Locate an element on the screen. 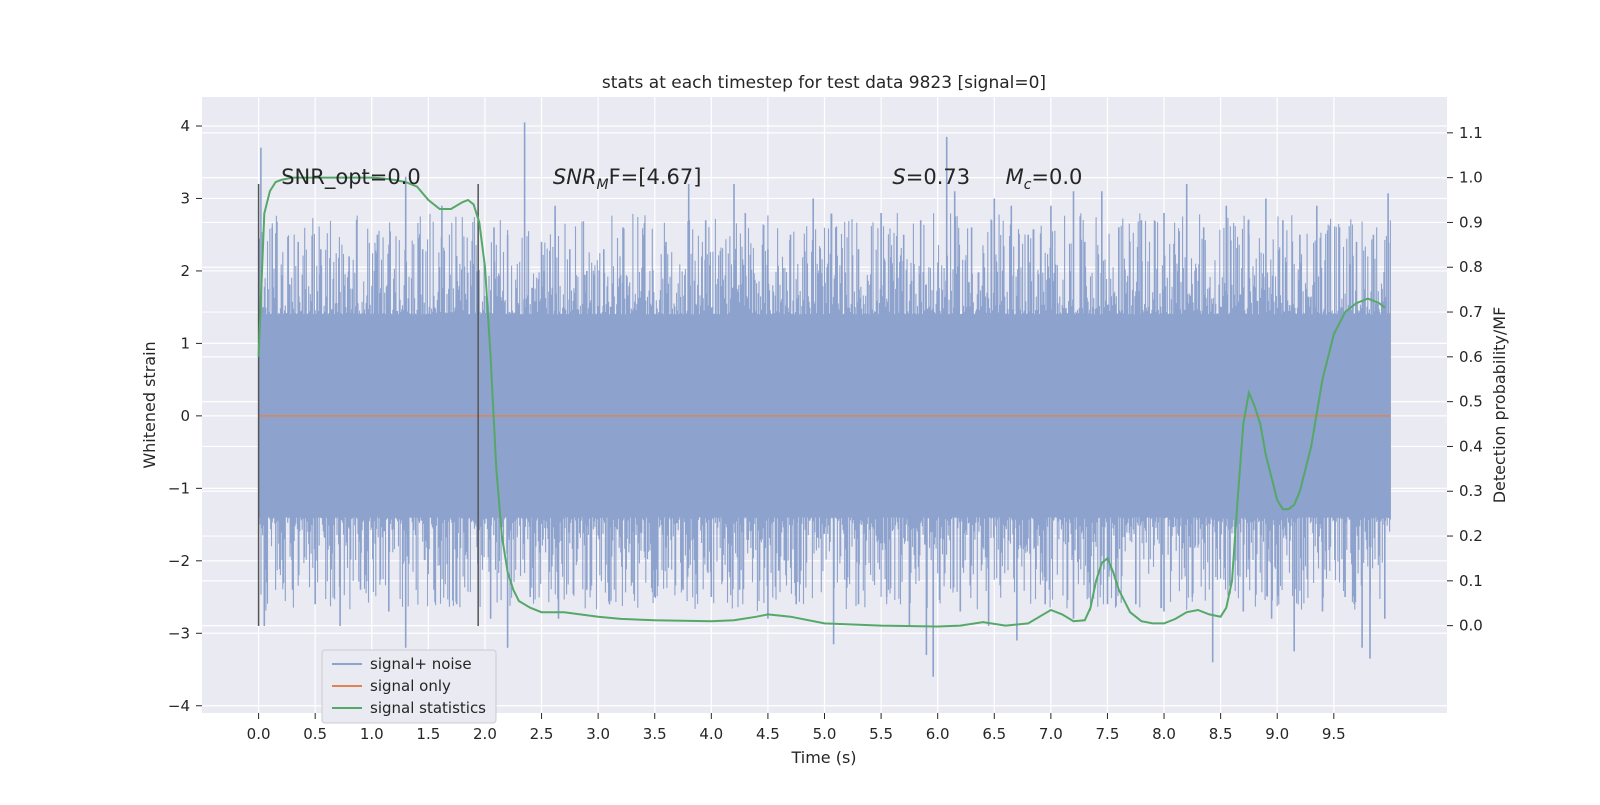 This screenshot has width=1600, height=805. y-tick-label: 4 is located at coordinates (185, 126).